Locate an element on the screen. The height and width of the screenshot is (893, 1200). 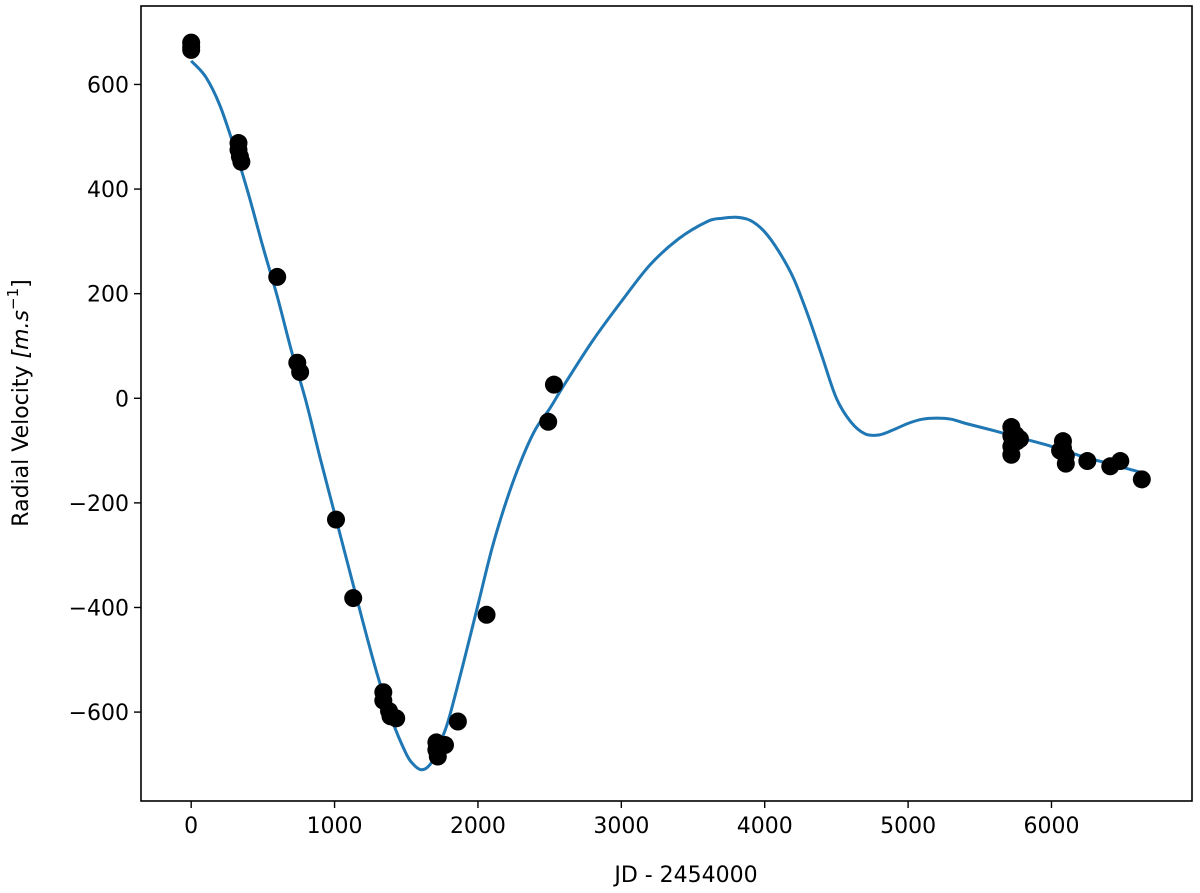
y-axis-label-main: Radial Velocity is located at coordinates (21, 442).